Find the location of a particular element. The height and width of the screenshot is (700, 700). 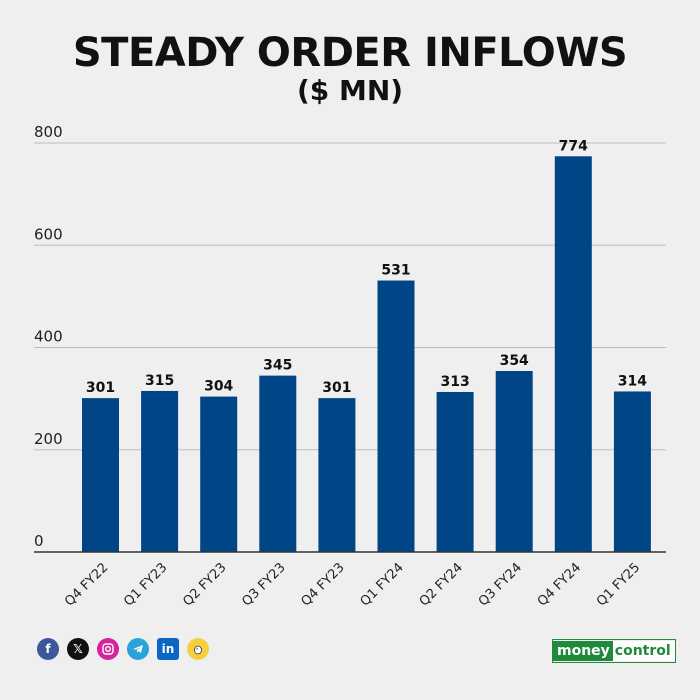

chart-title: STEADY ORDER INFLOWS is located at coordinates (350, 53).